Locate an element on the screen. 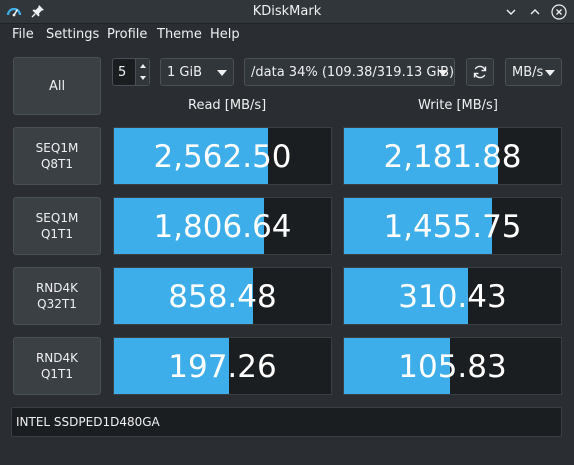 This screenshot has height=465, width=574. read-result: 858.48 is located at coordinates (222, 296).